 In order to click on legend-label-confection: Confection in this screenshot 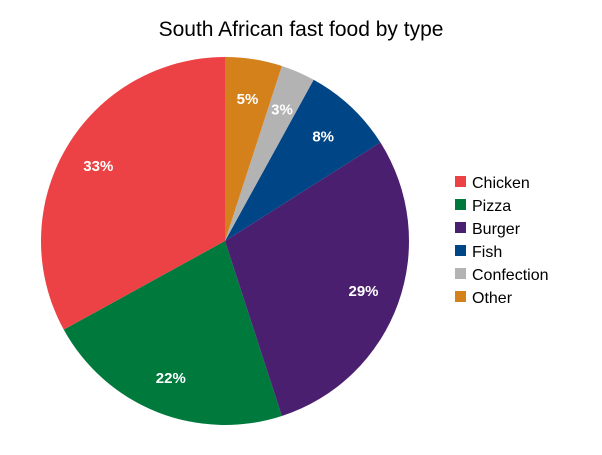, I will do `click(510, 275)`.